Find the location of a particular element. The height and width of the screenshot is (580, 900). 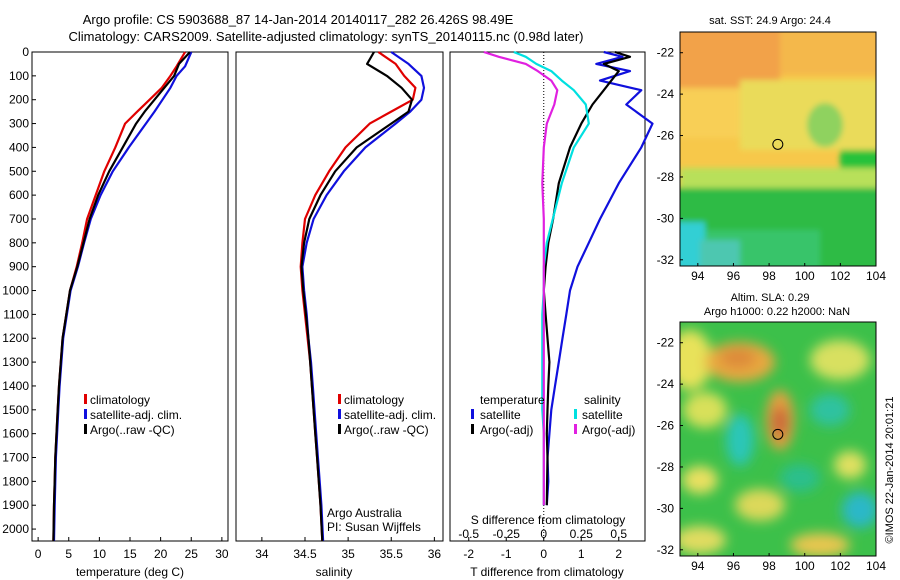

depth-tick-label: 700 is located at coordinates (19, 219).